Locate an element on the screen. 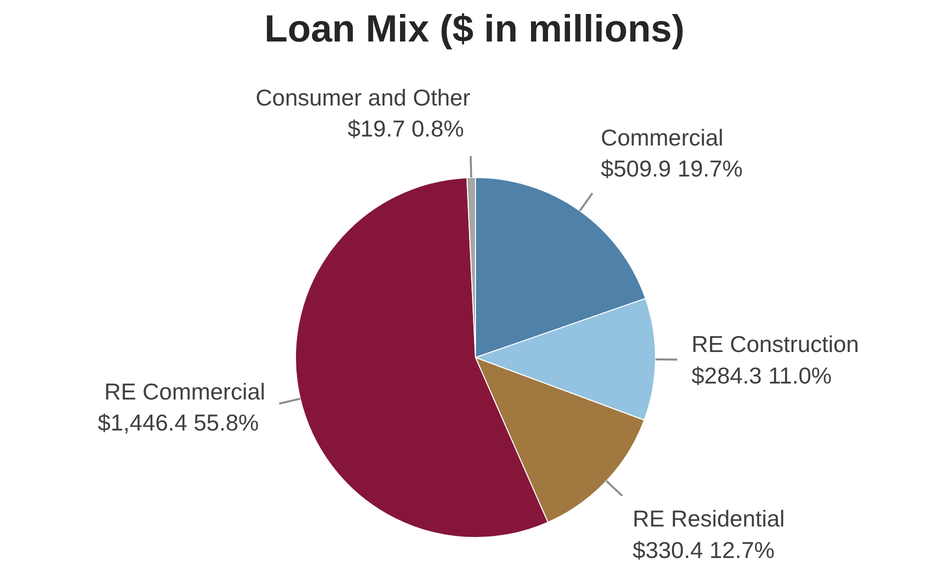 This screenshot has width=948, height=579. data-label: $509.9 19.7% is located at coordinates (671, 168).